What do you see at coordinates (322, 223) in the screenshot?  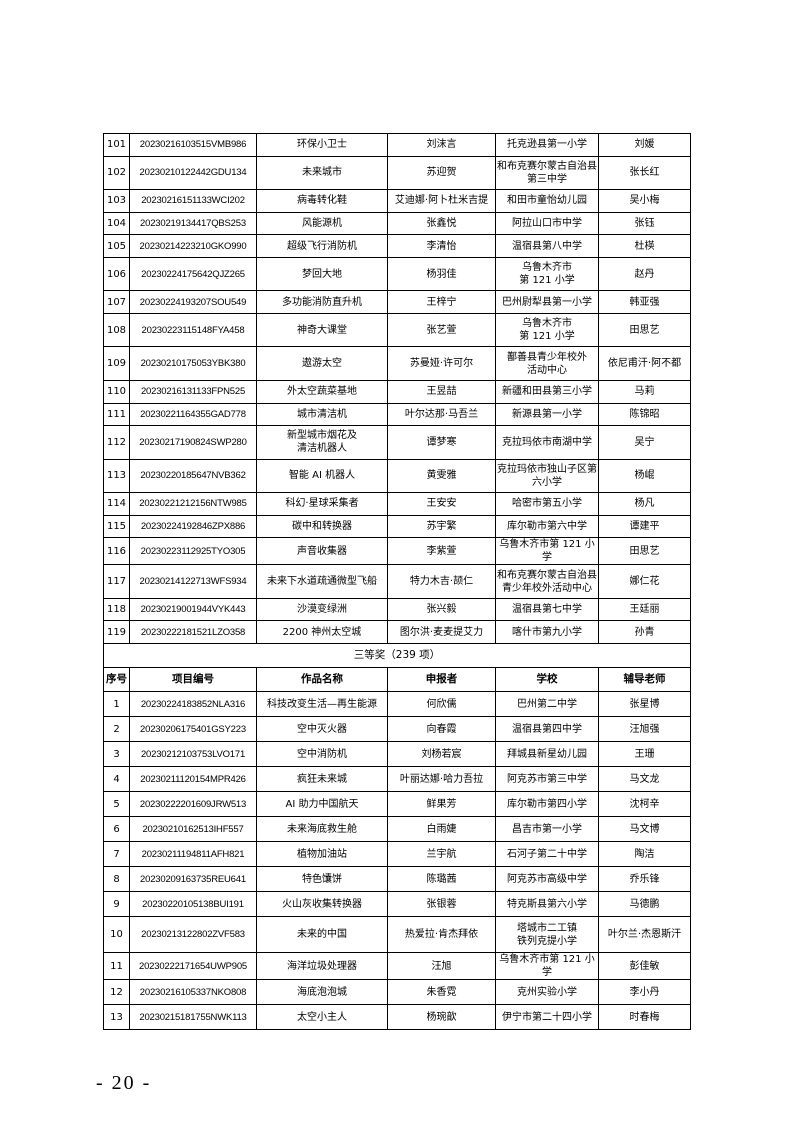 I see `cell-work-title: 风能源机` at bounding box center [322, 223].